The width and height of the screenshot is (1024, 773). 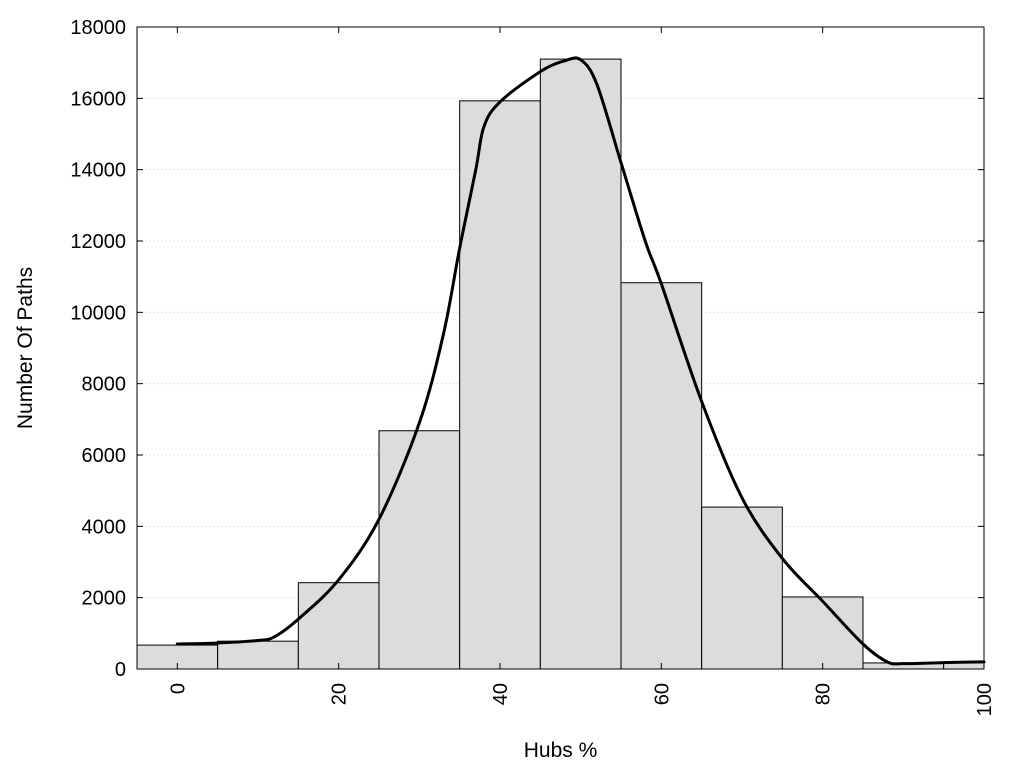 What do you see at coordinates (824, 694) in the screenshot?
I see `x-tick-label-80: 80` at bounding box center [824, 694].